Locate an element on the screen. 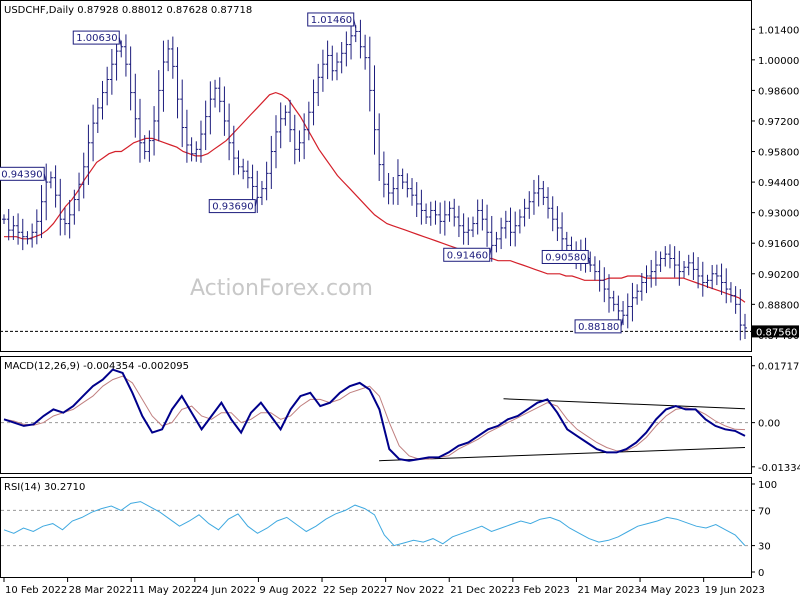  price-y-tick-label: 0.94400 is located at coordinates (778, 183).